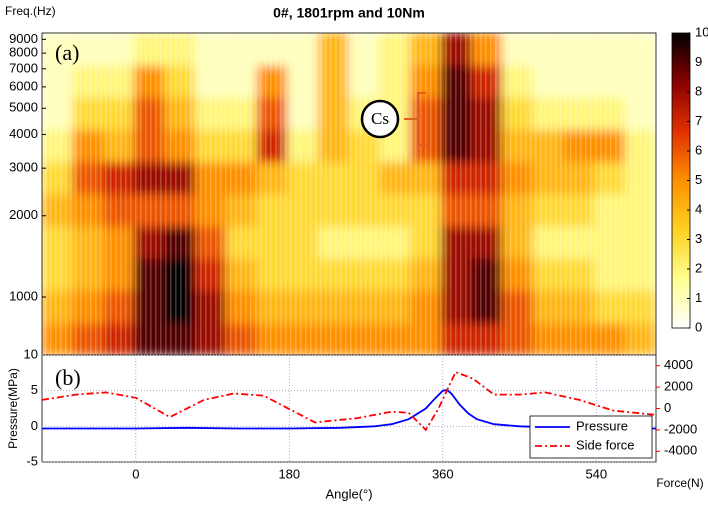 This screenshot has width=708, height=508. Describe the element at coordinates (23, 167) in the screenshot. I see `y-tick-label: 3000` at that location.